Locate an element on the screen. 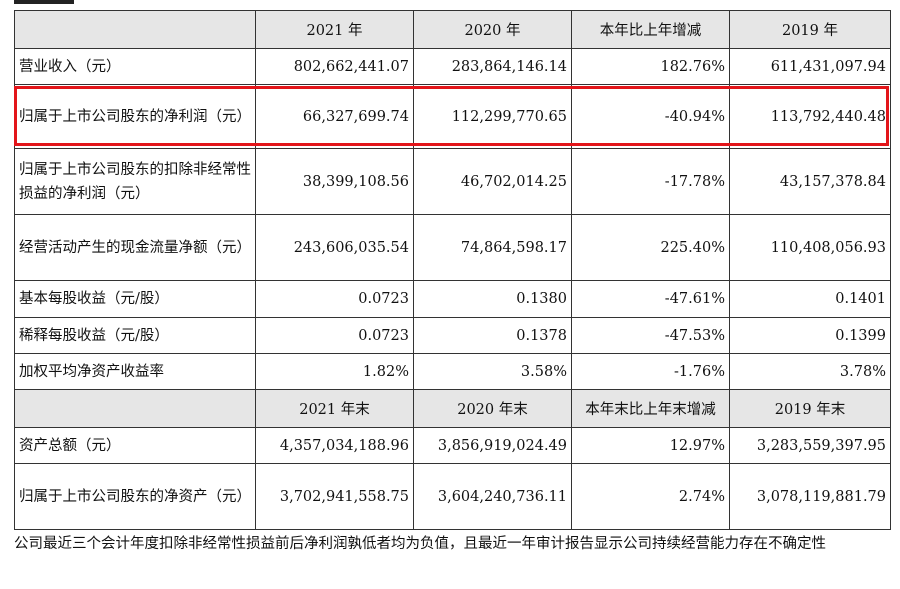 The width and height of the screenshot is (900, 589). top-edge-mark is located at coordinates (44, 2).